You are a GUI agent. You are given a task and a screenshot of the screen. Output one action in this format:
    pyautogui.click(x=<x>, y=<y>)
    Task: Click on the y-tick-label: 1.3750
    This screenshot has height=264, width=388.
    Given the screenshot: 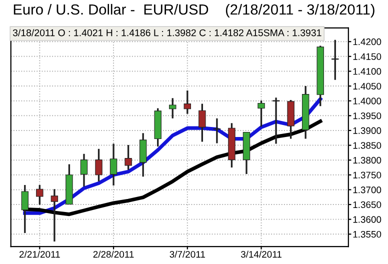 What is the action you would take?
    pyautogui.click(x=367, y=175)
    